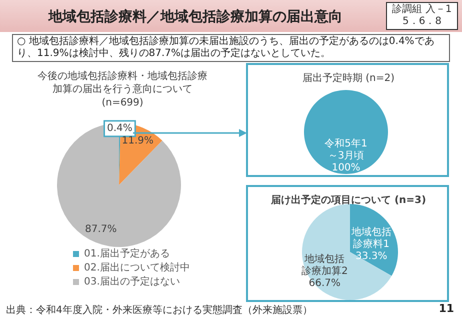  Describe the element at coordinates (348, 78) in the screenshot. I see `chart-title: 届出予定時期 (n=2)` at that location.